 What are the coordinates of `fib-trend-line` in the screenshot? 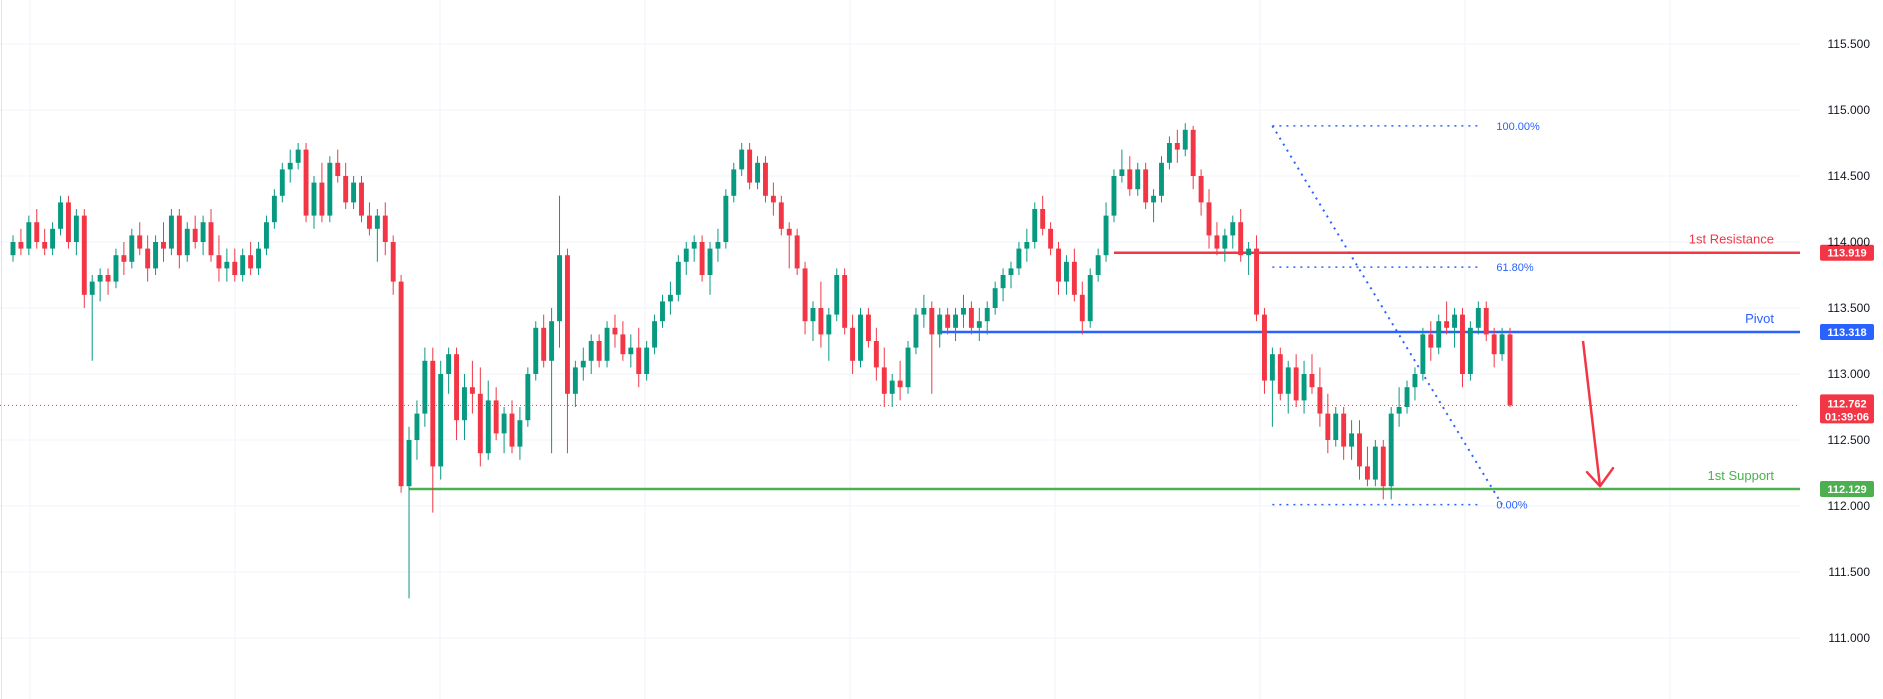 It's located at (1387, 315).